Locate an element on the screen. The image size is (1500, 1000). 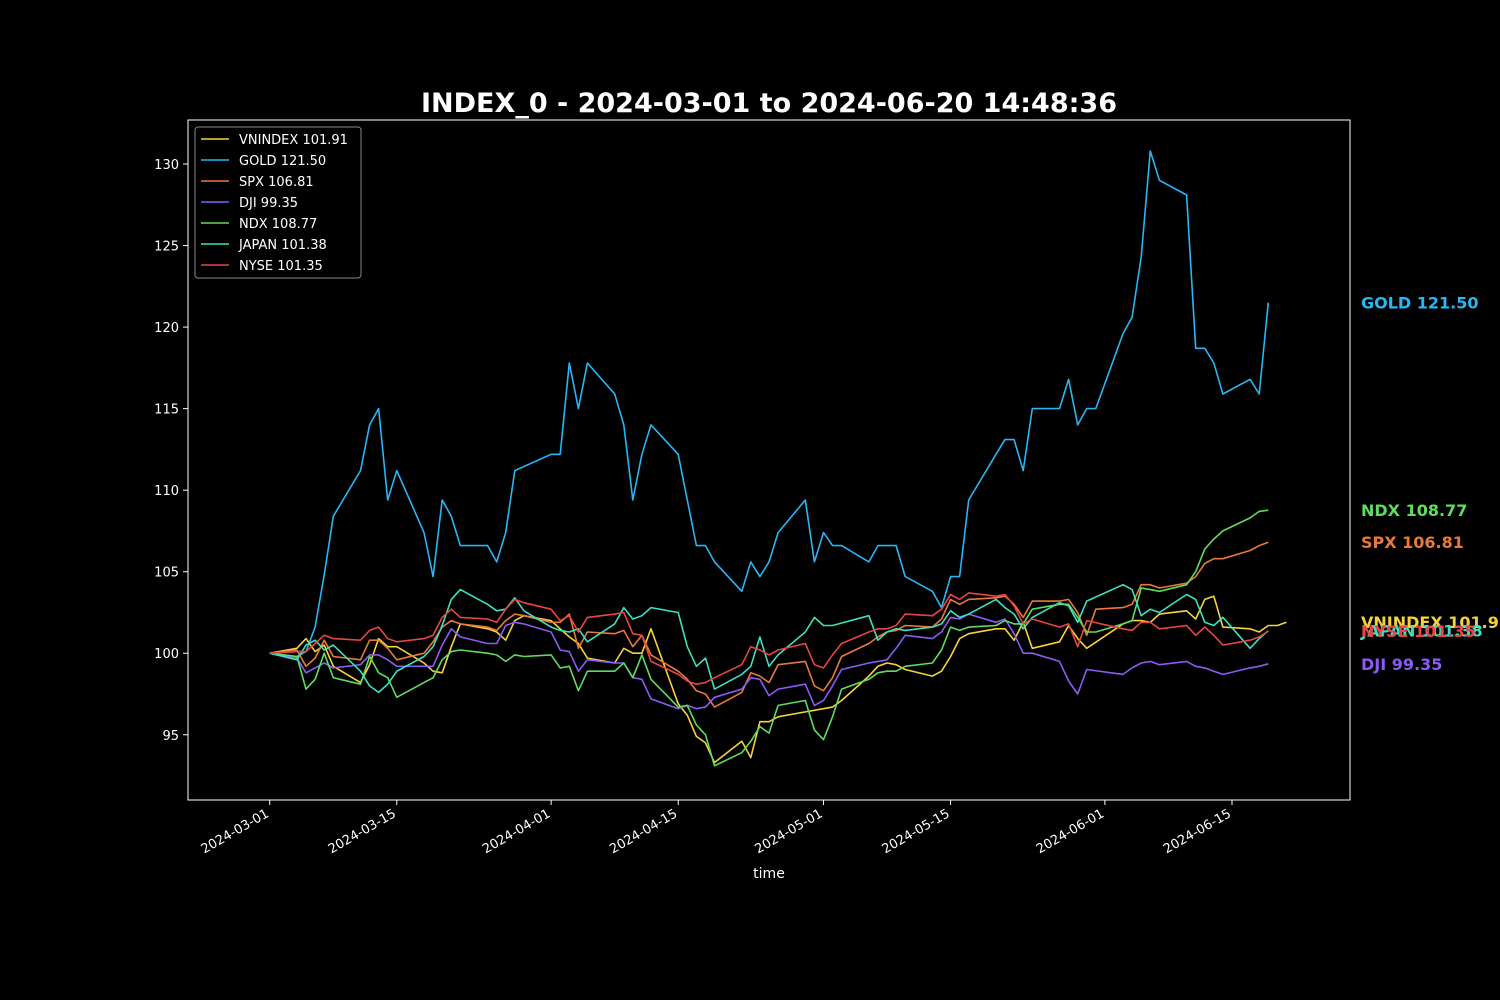
end-label-dji: DJI 99.35 is located at coordinates (1401, 664).